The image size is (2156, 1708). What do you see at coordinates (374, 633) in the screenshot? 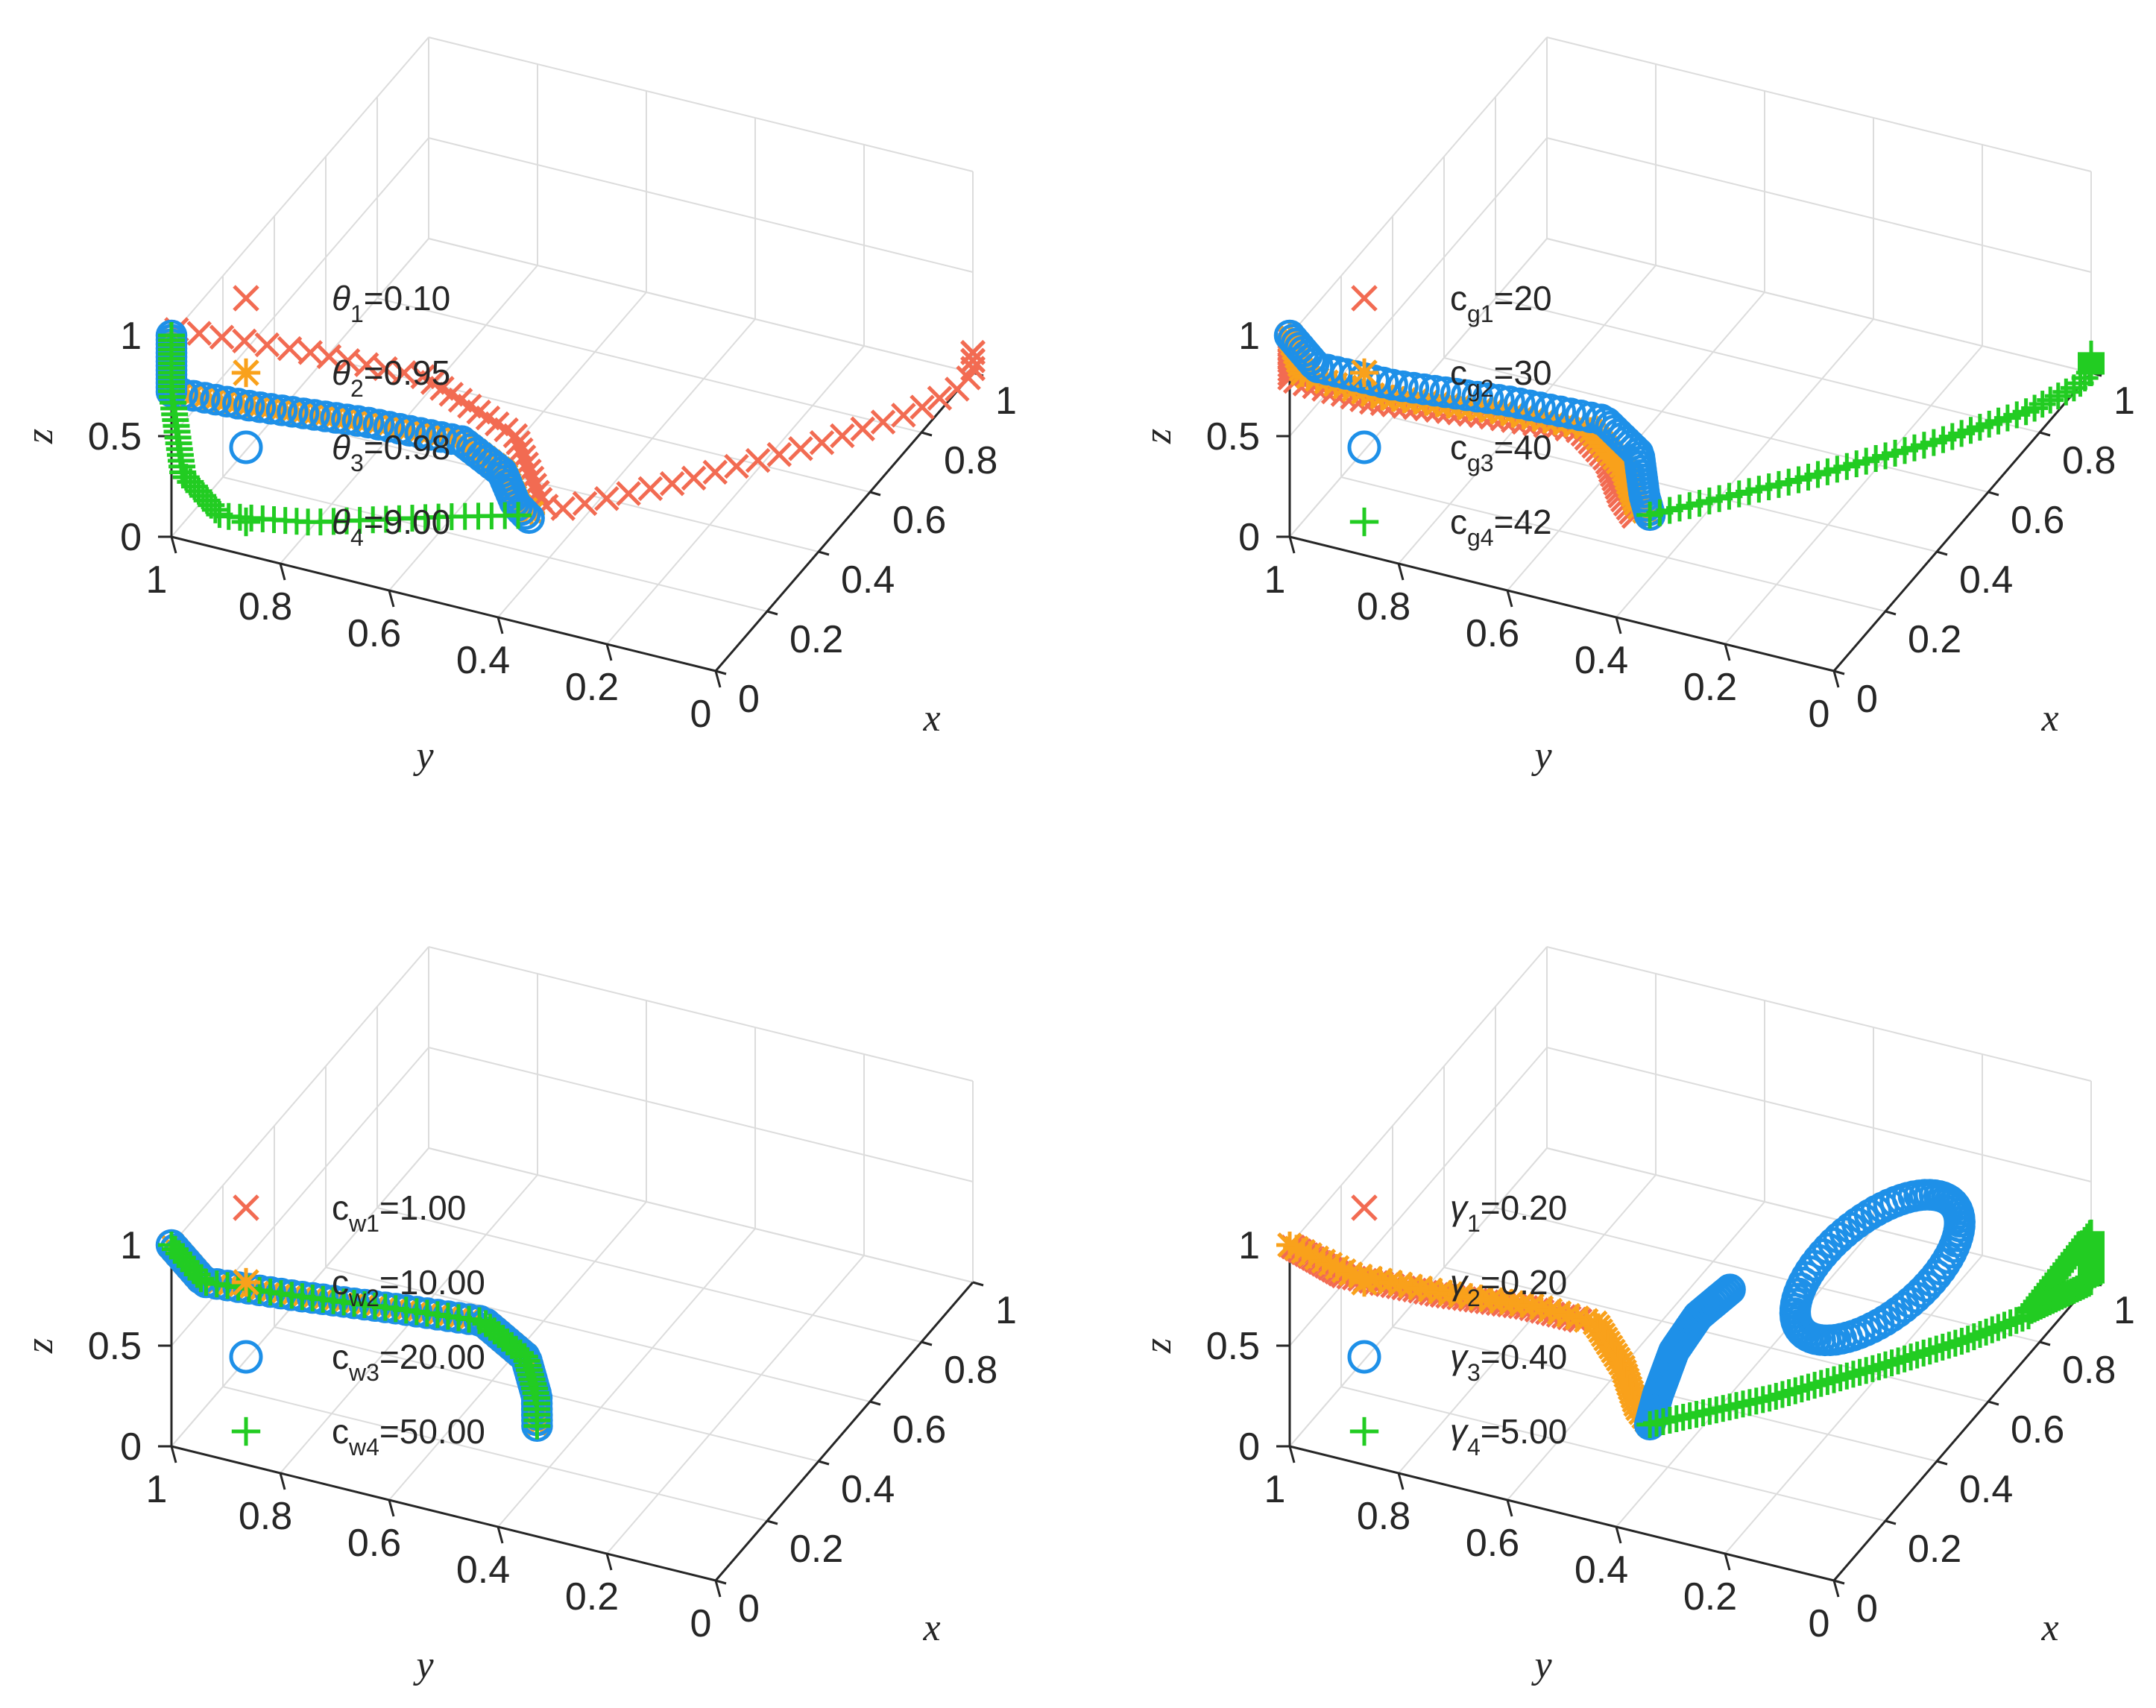
I see `y-tick-label: 0.6` at bounding box center [374, 633].